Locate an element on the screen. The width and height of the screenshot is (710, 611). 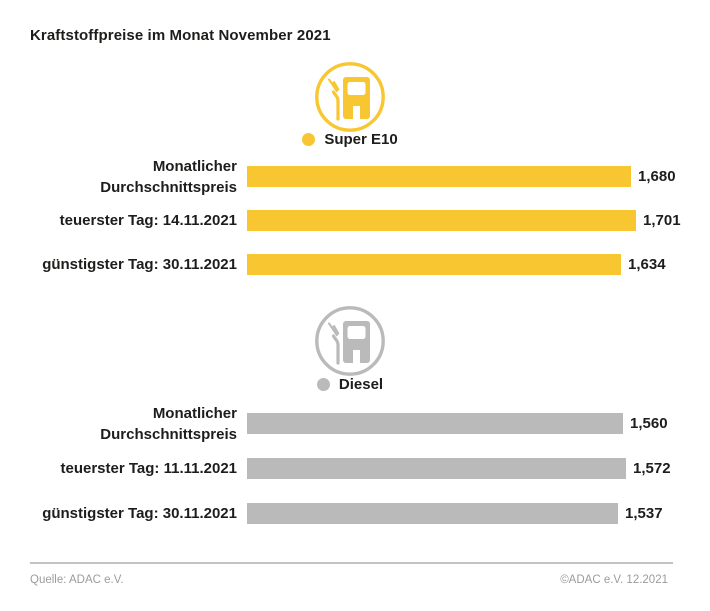
bar-row: Monatlicher Durchschnittspreis 1,560 is located at coordinates (370, 424).